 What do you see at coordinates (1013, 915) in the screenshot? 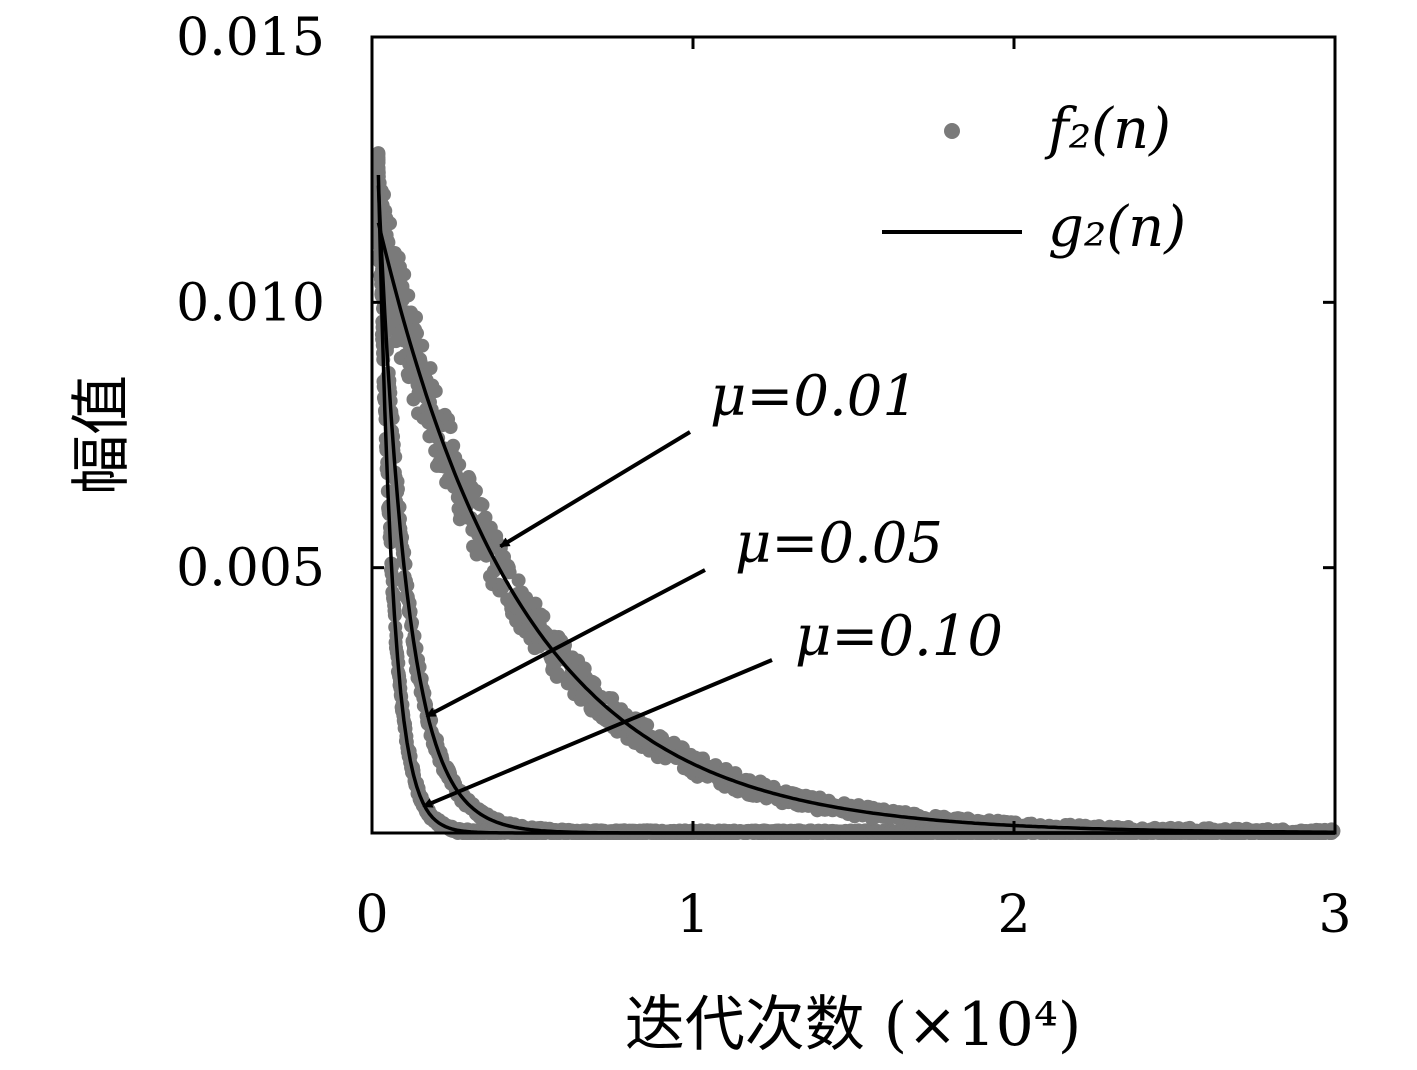
I see `x-tick-label: 2` at bounding box center [1013, 915].